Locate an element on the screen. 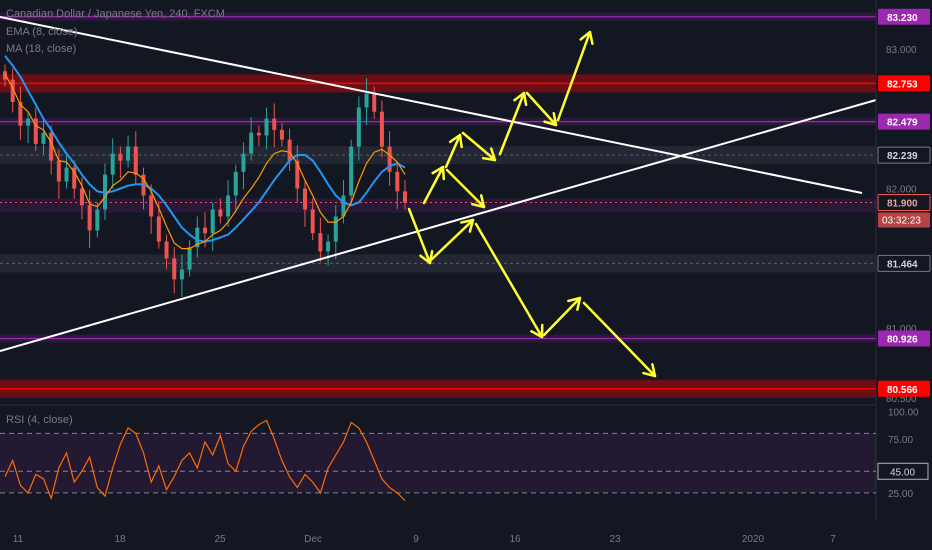 The width and height of the screenshot is (932, 550). price-axis-tick: 82.000 is located at coordinates (901, 190).